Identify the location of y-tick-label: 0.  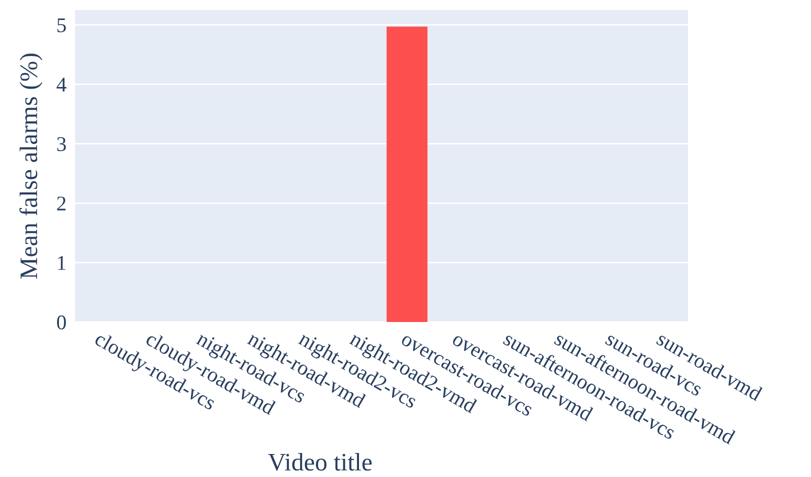
(61, 322).